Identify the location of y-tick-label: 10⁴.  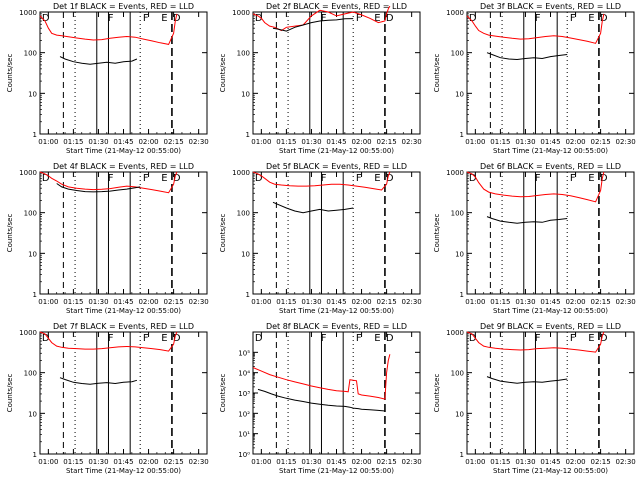
(244, 374).